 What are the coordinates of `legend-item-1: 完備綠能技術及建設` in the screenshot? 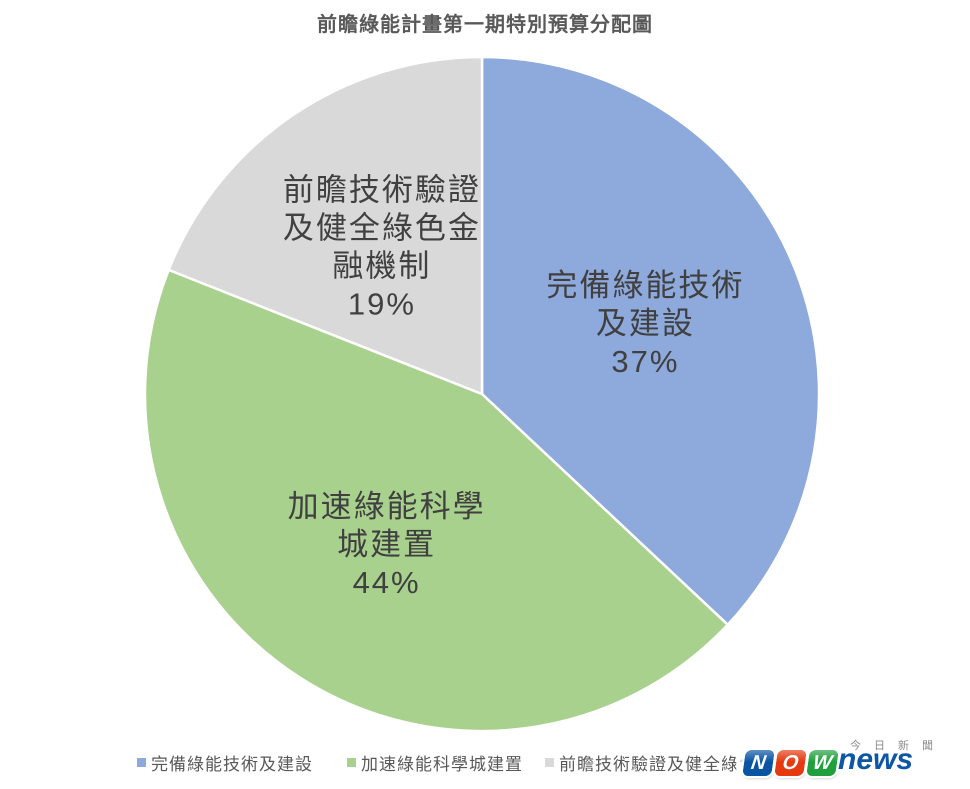 It's located at (225, 762).